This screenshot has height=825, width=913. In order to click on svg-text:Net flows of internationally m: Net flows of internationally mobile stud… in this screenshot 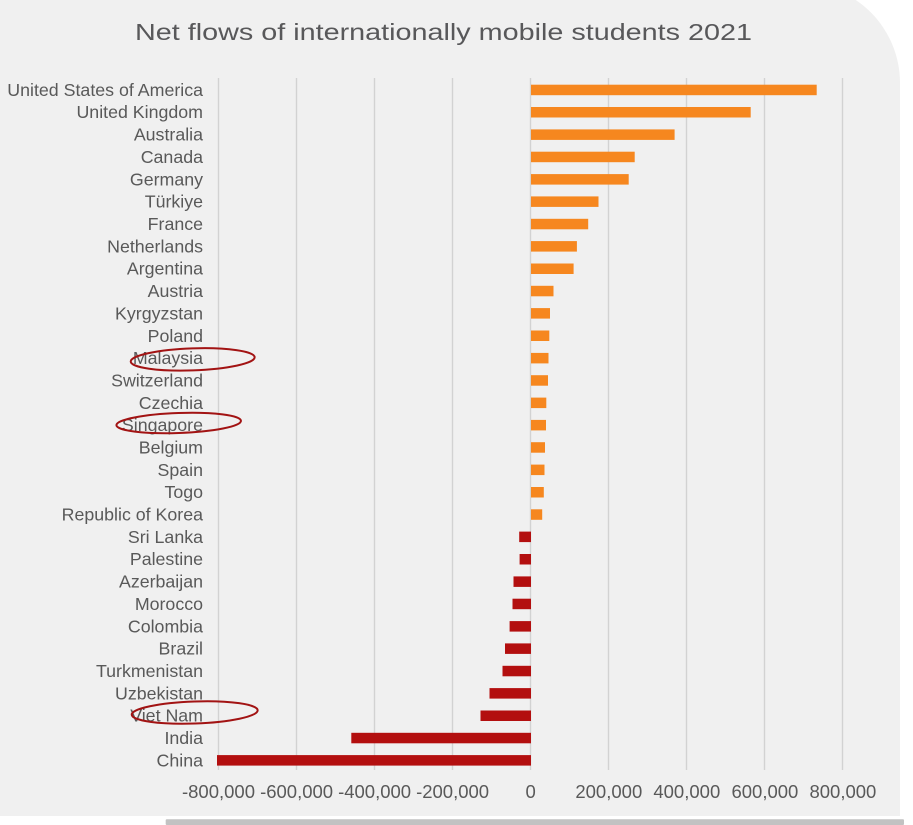, I will do `click(443, 32)`.